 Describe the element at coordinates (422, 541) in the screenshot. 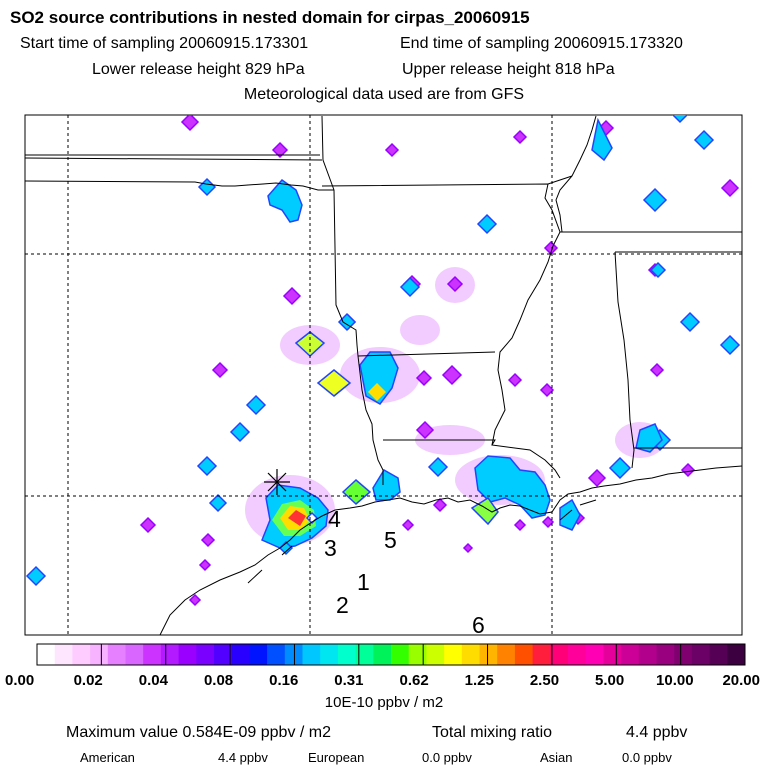

I see `coast-islands` at that location.